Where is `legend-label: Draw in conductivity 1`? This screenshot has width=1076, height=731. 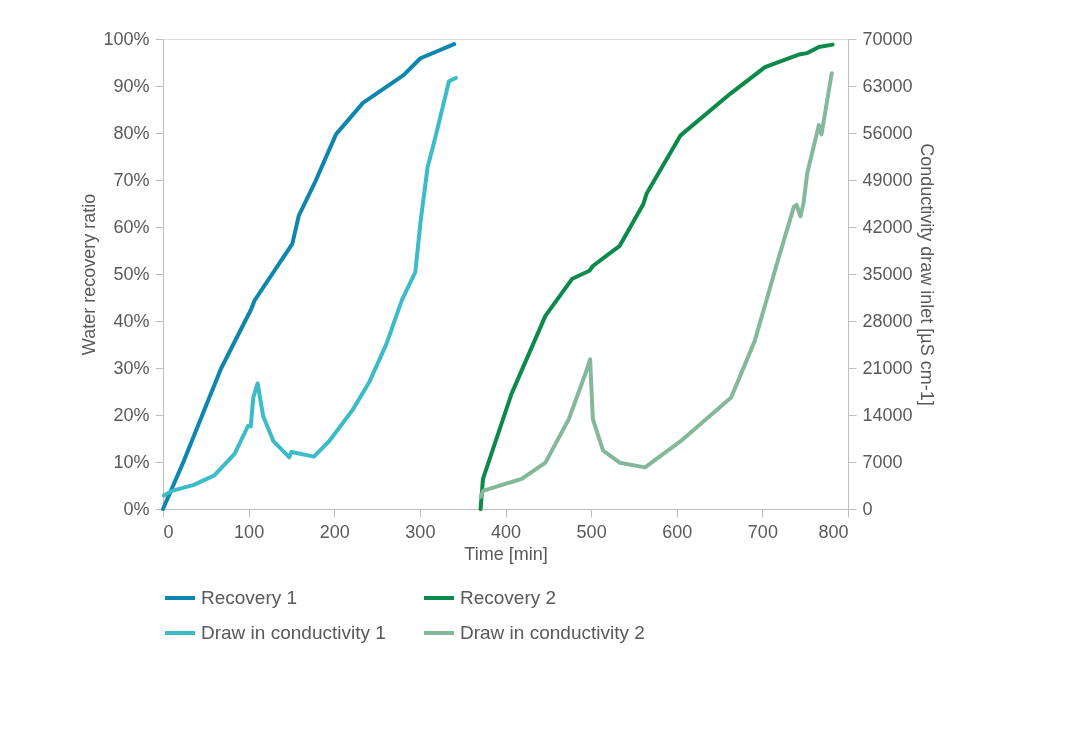
legend-label: Draw in conductivity 1 is located at coordinates (293, 632).